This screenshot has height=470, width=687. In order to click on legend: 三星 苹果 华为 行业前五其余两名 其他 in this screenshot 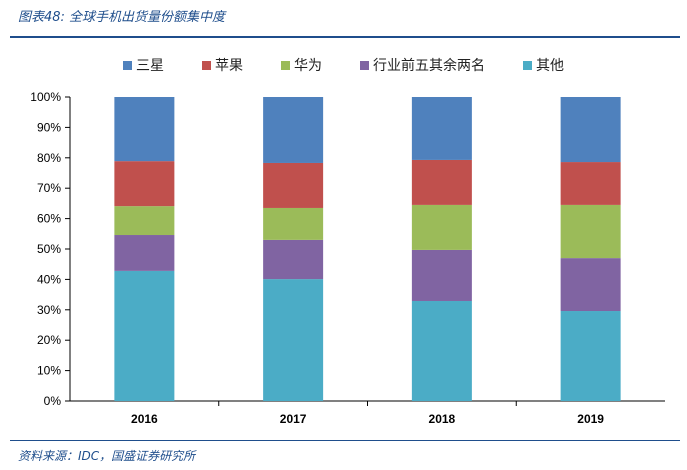, I will do `click(343, 65)`.